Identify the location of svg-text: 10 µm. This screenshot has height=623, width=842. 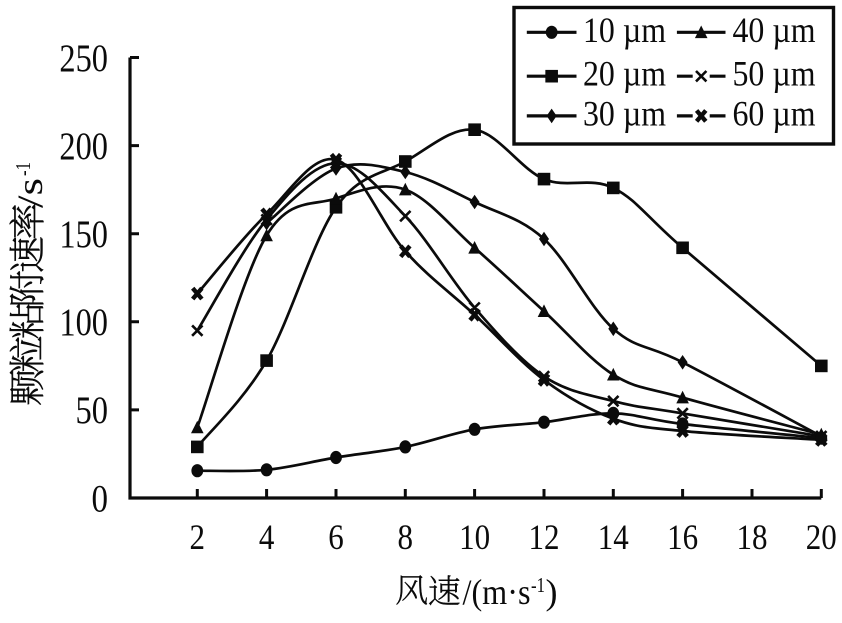
(624, 30).